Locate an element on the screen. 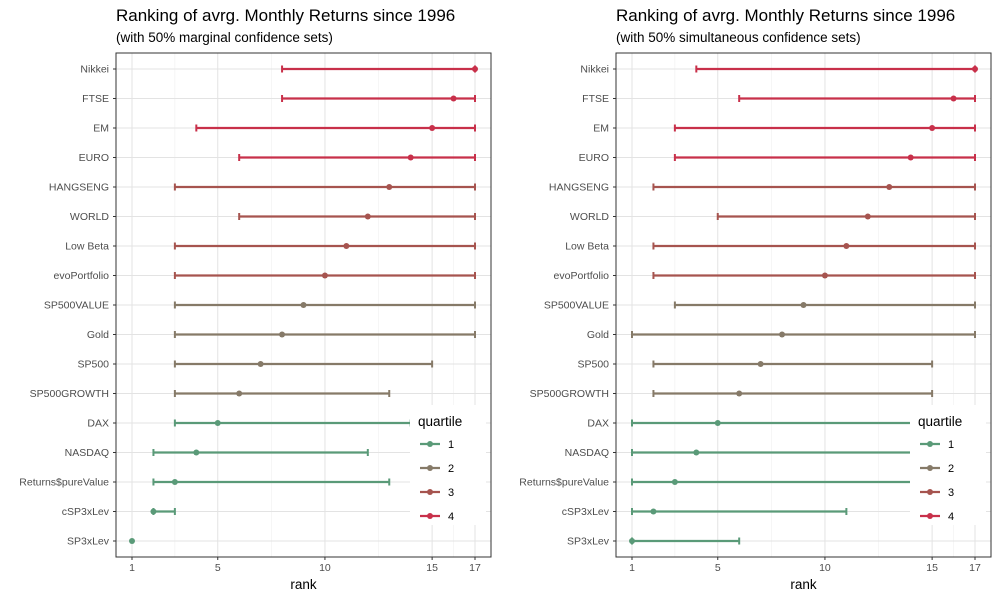 Image resolution: width=1000 pixels, height=600 pixels. legend-background is located at coordinates (448, 465).